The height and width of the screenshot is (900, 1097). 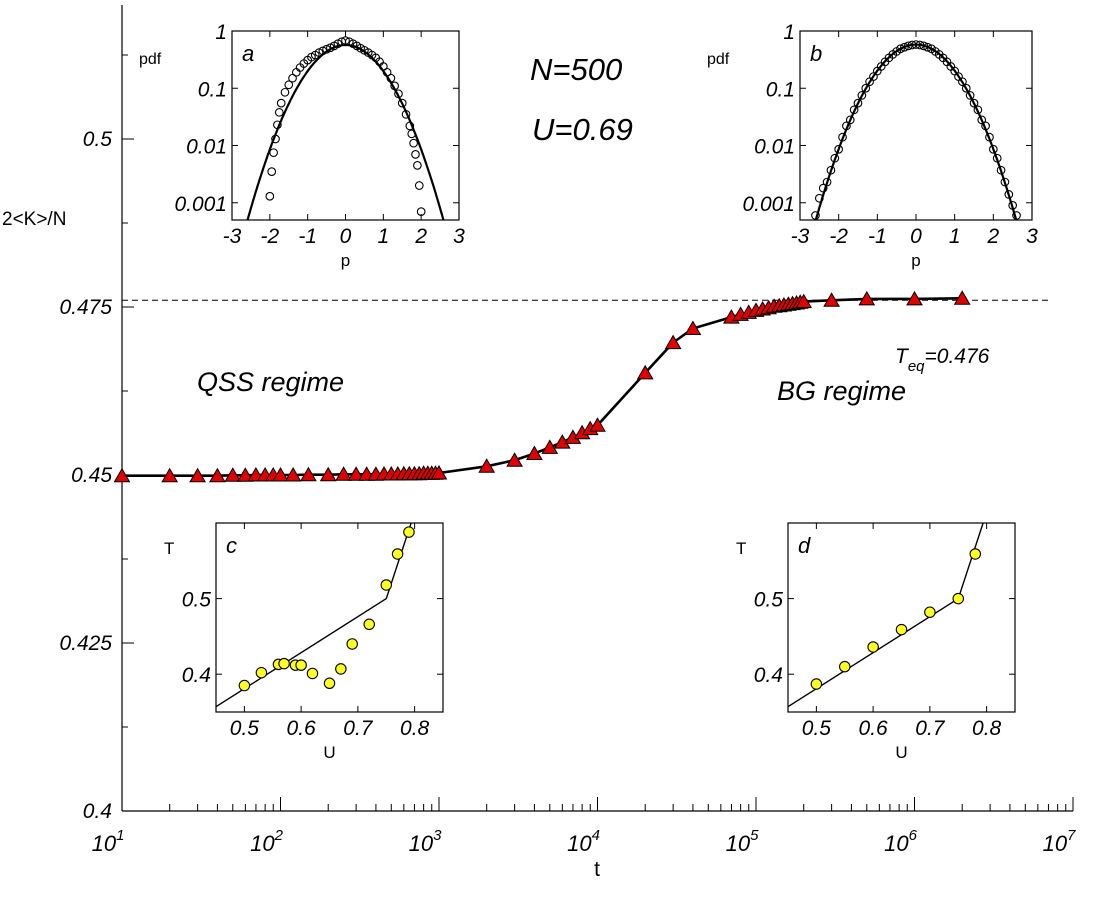 What do you see at coordinates (576, 69) in the screenshot?
I see `n-parameter-label: N=500` at bounding box center [576, 69].